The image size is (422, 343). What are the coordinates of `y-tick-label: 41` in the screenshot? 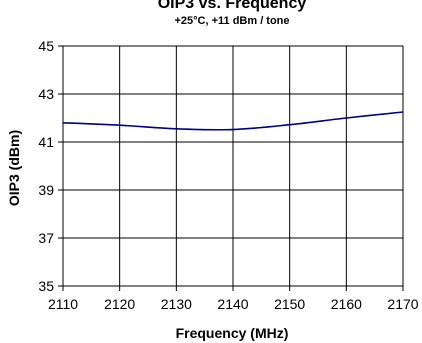 It's located at (46, 142).